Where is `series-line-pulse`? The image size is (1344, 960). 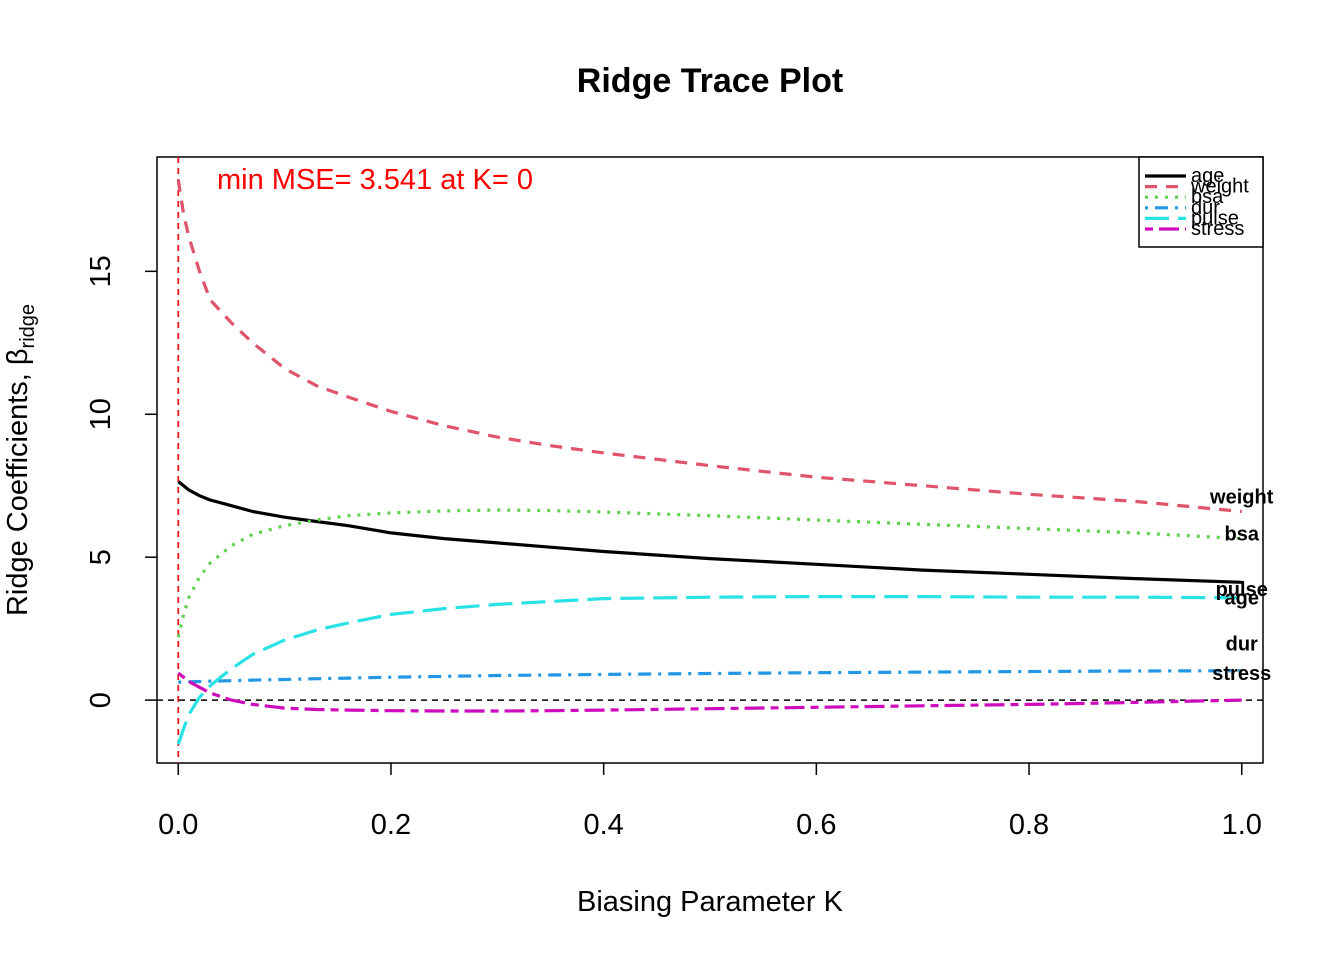
series-line-pulse is located at coordinates (709, 669).